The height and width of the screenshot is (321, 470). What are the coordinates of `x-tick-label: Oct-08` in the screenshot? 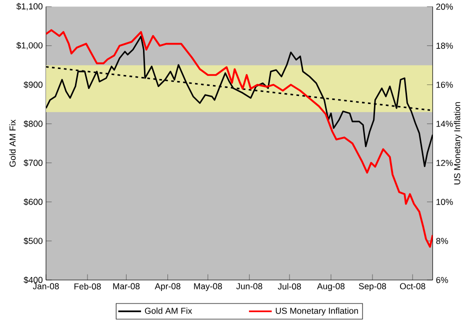 It's located at (413, 286).